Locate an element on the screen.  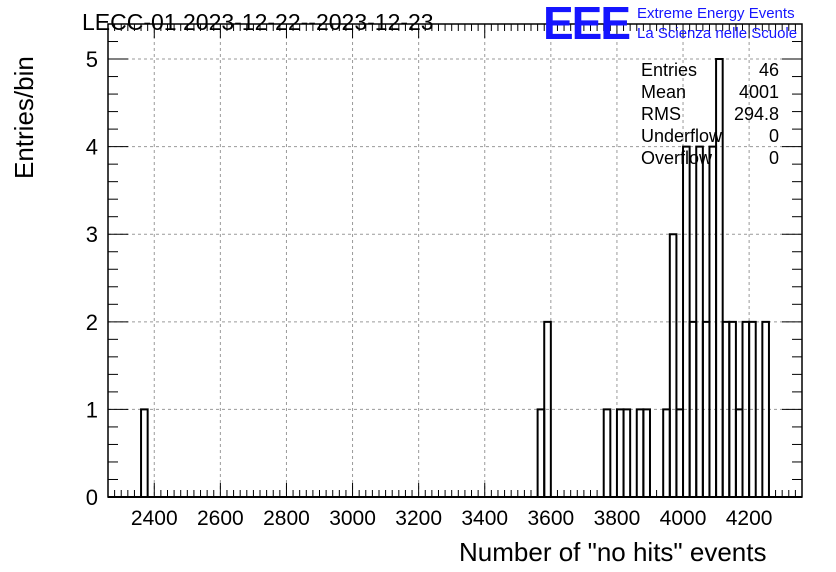
stat-label: Entries is located at coordinates (669, 70).